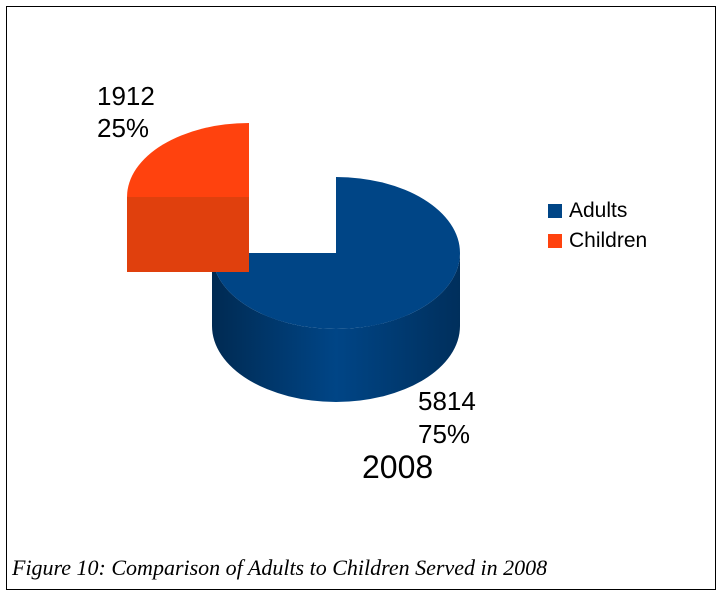  I want to click on data-label-children-percent: 25%, so click(123, 128).